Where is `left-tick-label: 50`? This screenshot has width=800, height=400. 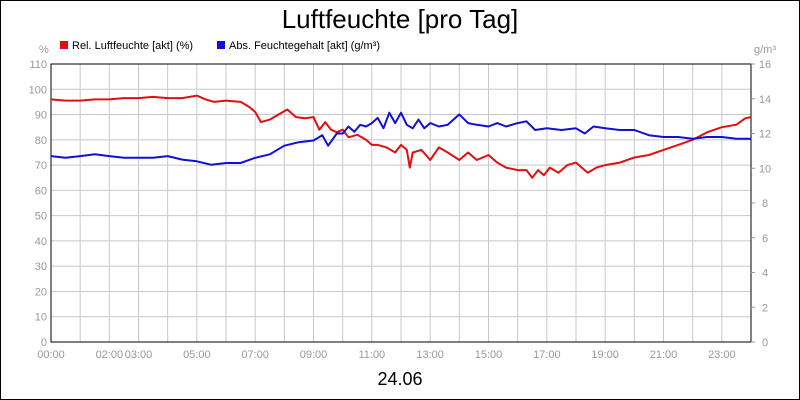
left-tick-label: 50 is located at coordinates (41, 217).